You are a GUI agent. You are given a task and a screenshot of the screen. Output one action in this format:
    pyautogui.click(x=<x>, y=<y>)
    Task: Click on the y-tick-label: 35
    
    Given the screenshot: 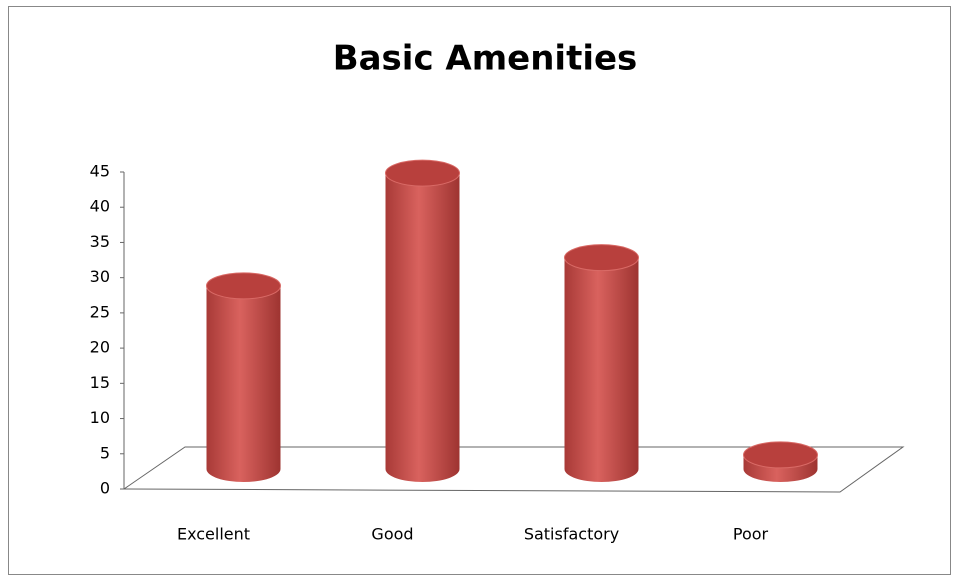 What is the action you would take?
    pyautogui.click(x=100, y=241)
    